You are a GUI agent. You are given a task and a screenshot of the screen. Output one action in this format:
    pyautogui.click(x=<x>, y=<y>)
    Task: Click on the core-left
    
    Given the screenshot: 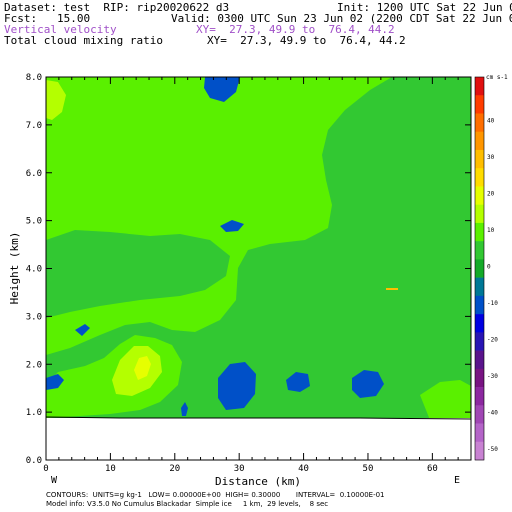 What is the action you would take?
    pyautogui.click(x=55, y=382)
    